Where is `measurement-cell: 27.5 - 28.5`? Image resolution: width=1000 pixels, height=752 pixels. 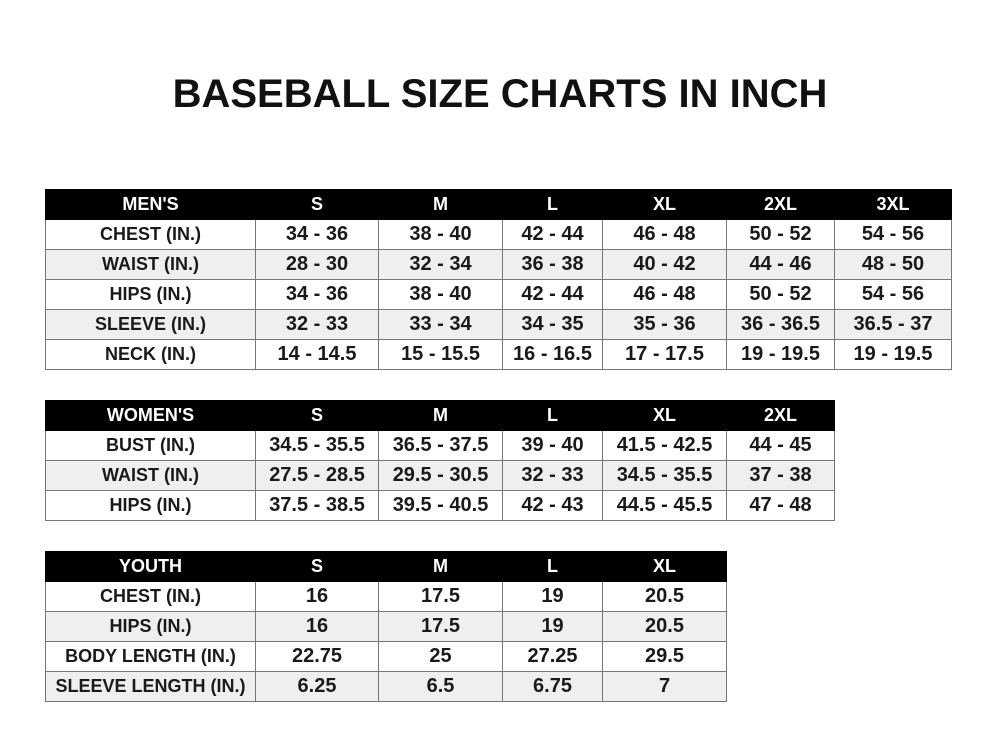 measurement-cell: 27.5 - 28.5 is located at coordinates (317, 475).